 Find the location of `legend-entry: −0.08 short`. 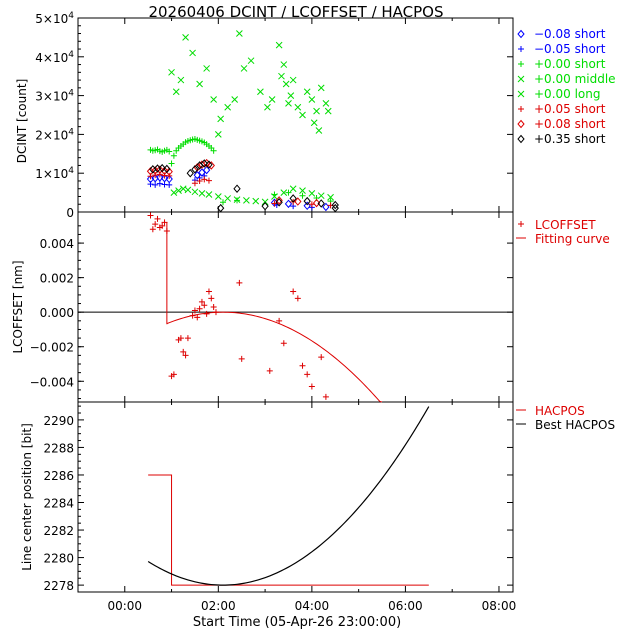

legend-entry: −0.08 short is located at coordinates (570, 34).